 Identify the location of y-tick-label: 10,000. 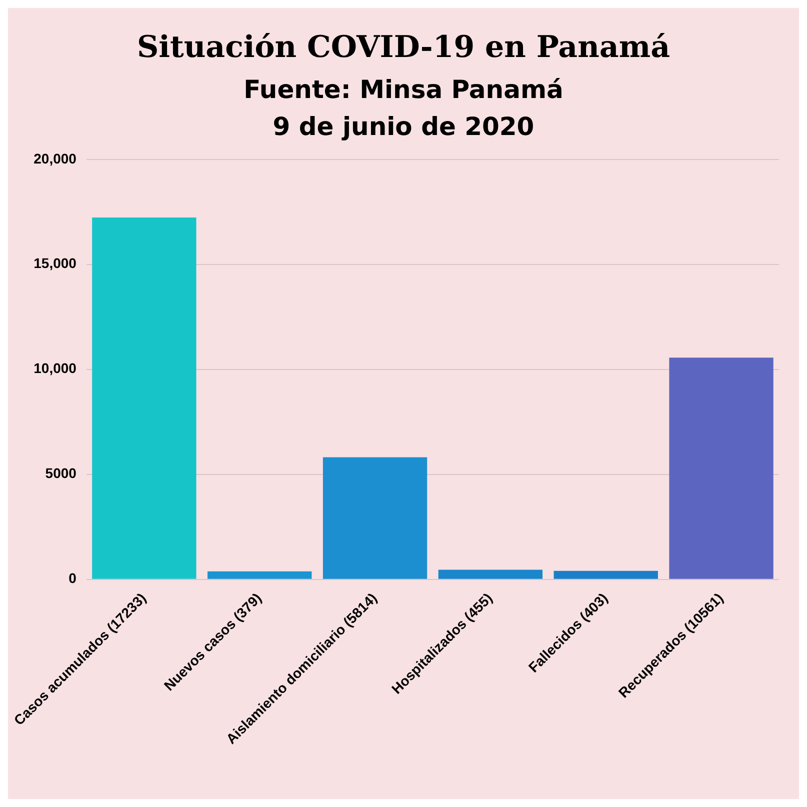
(55, 368).